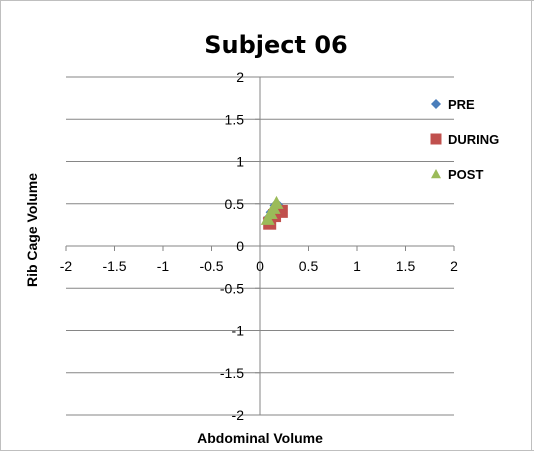  I want to click on x-tick-label: 0, so click(260, 266).